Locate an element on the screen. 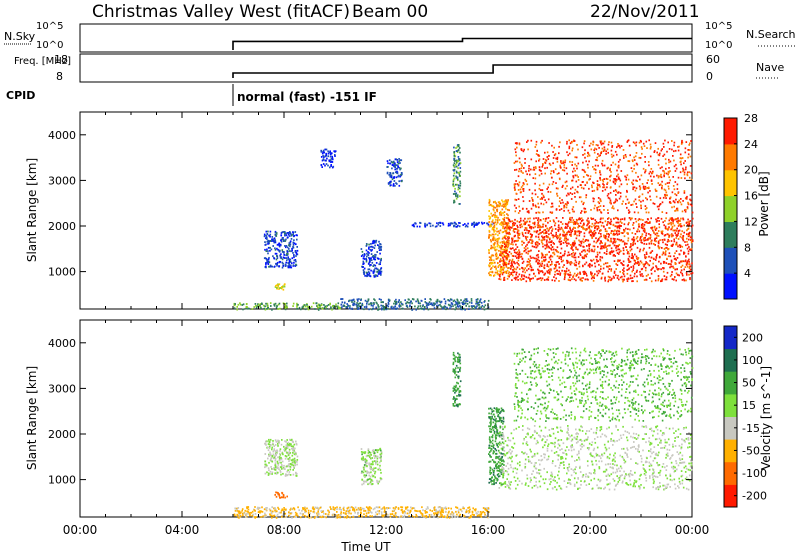 This screenshot has height=554, width=800. power-ylabel: Slant Range [km] is located at coordinates (32, 210).